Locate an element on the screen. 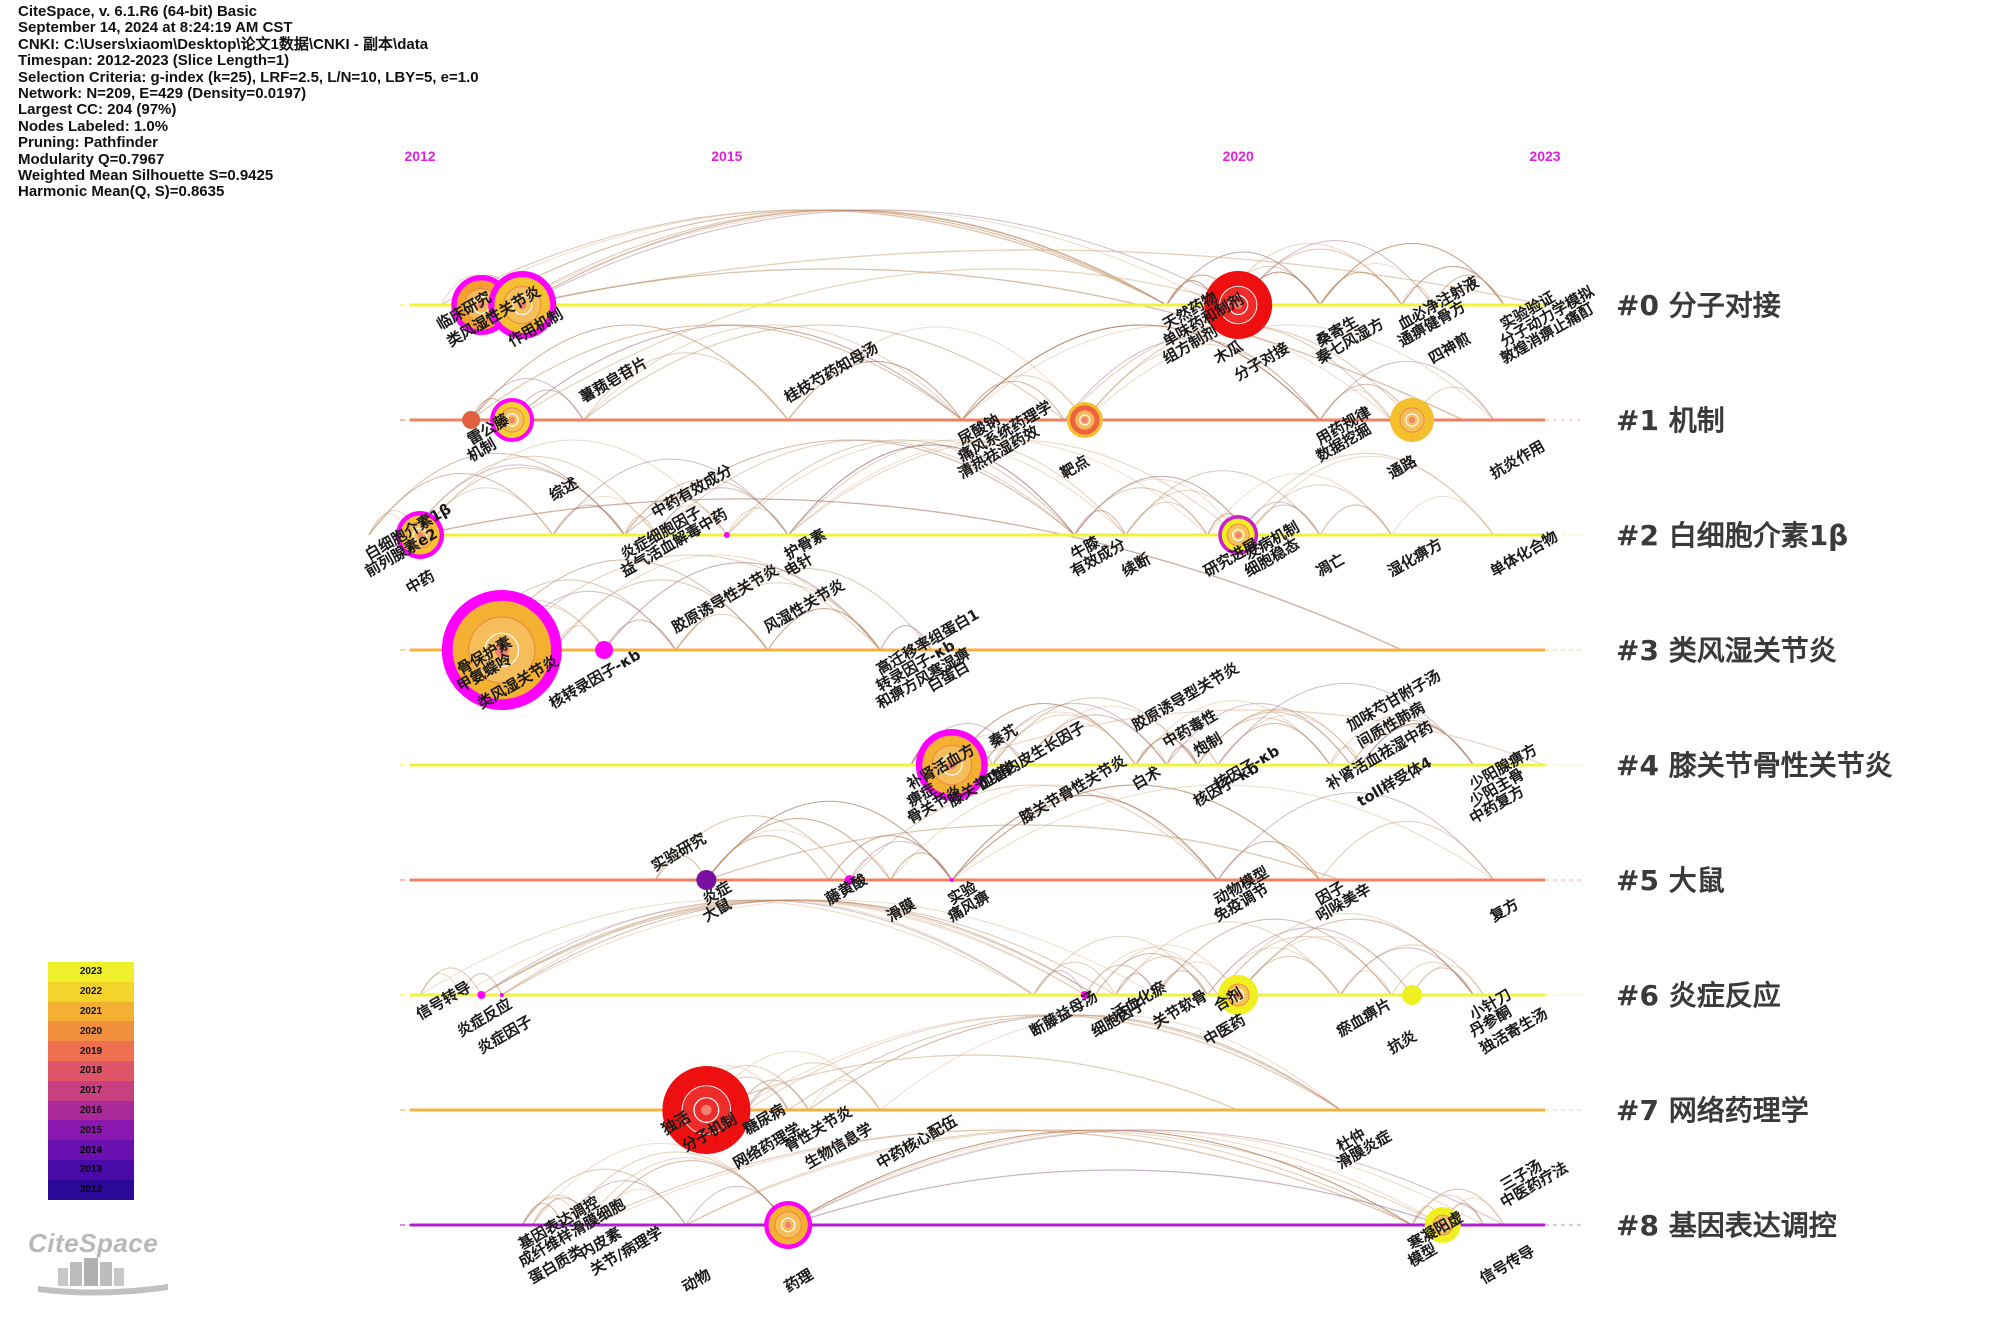 Image resolution: width=2000 pixels, height=1321 pixels. cluster-label-1: #1 机制 is located at coordinates (1670, 420).